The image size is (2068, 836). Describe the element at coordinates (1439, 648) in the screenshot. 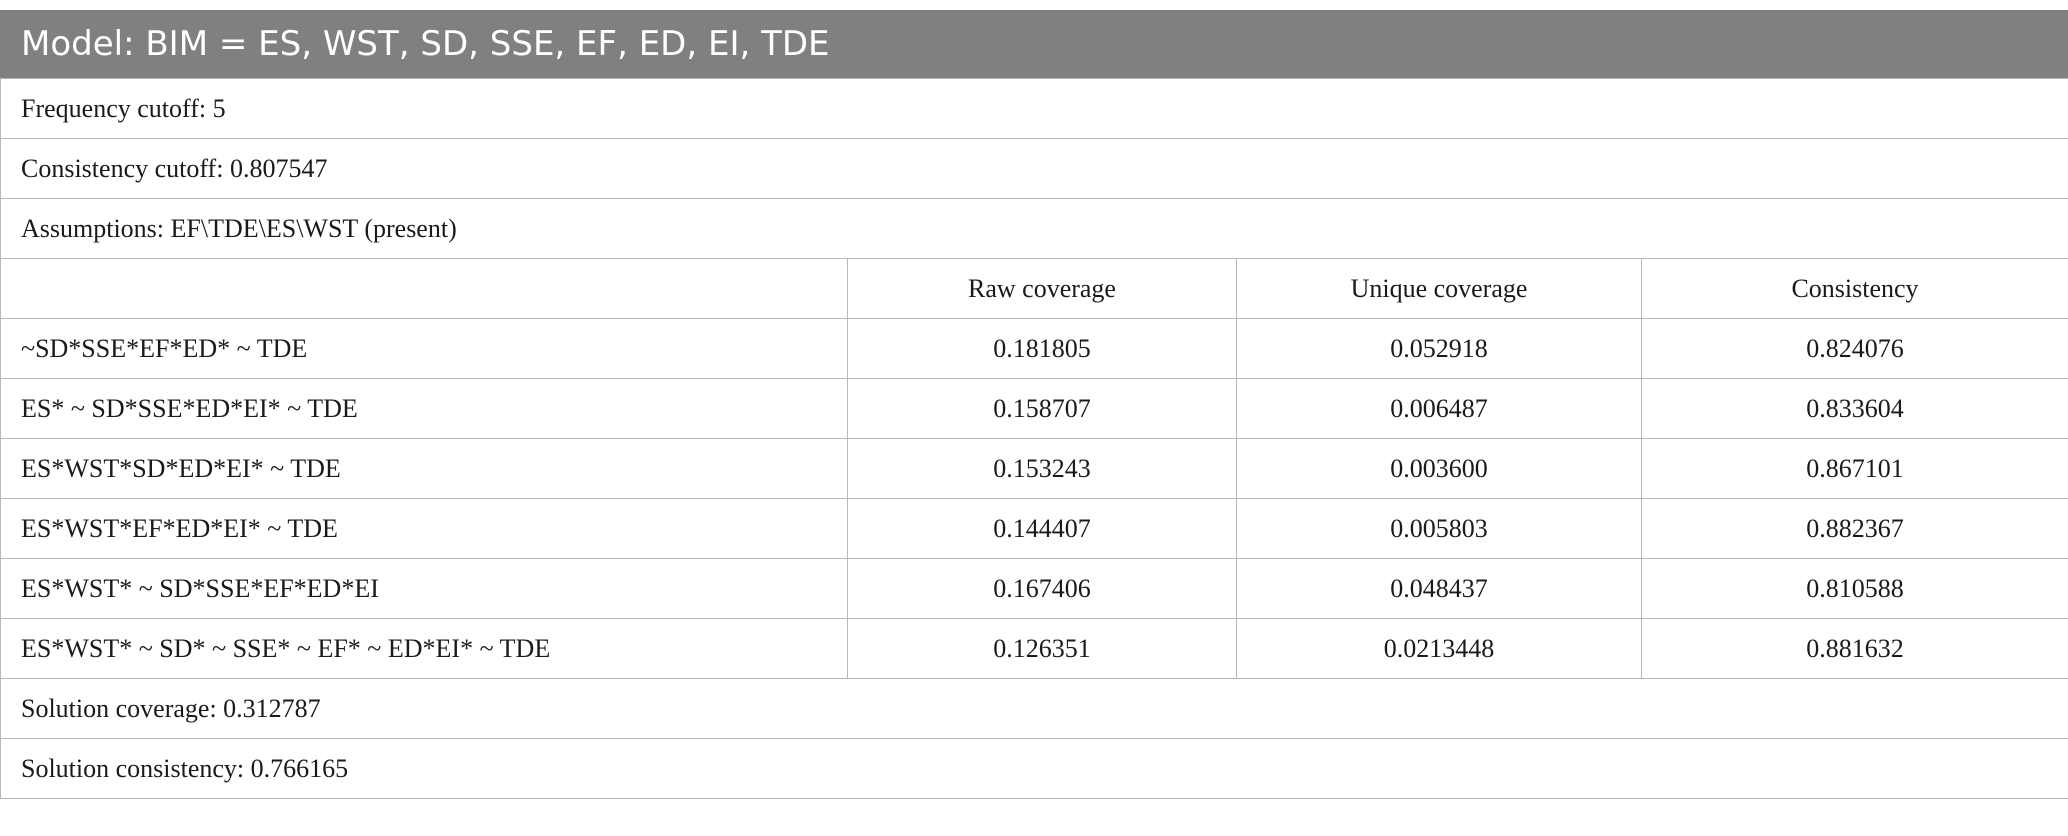

I see `unique-coverage-cell: 0.0213448` at that location.